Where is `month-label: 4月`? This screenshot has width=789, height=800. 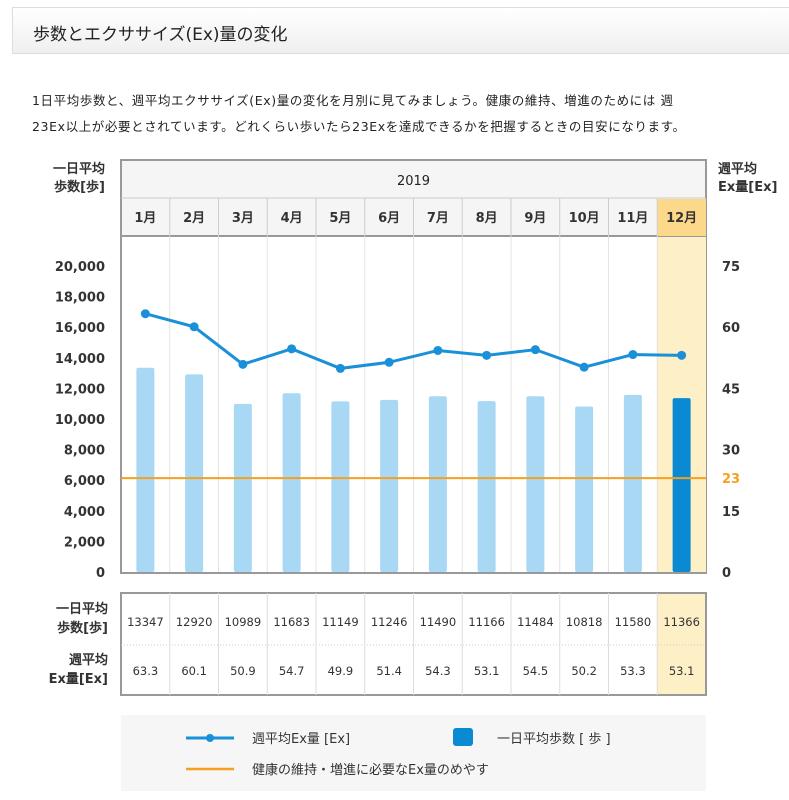 month-label: 4月 is located at coordinates (292, 218).